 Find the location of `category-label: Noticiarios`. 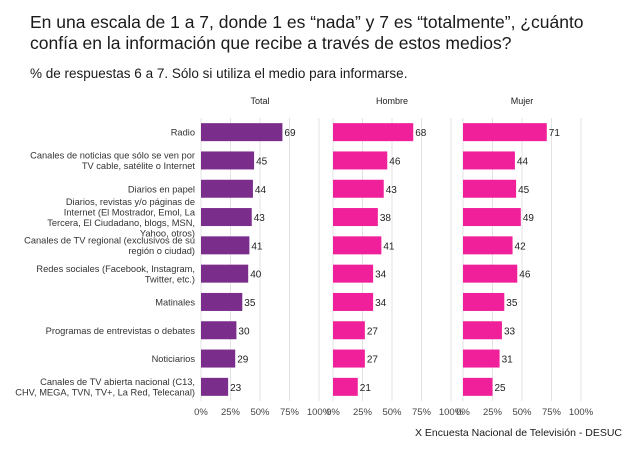

category-label: Noticiarios is located at coordinates (174, 359).